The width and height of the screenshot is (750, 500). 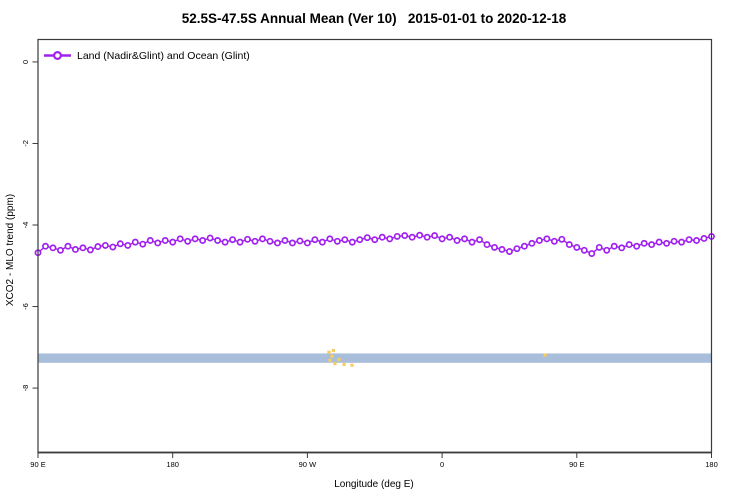 I want to click on x-tick-label: 0, so click(x=442, y=464).